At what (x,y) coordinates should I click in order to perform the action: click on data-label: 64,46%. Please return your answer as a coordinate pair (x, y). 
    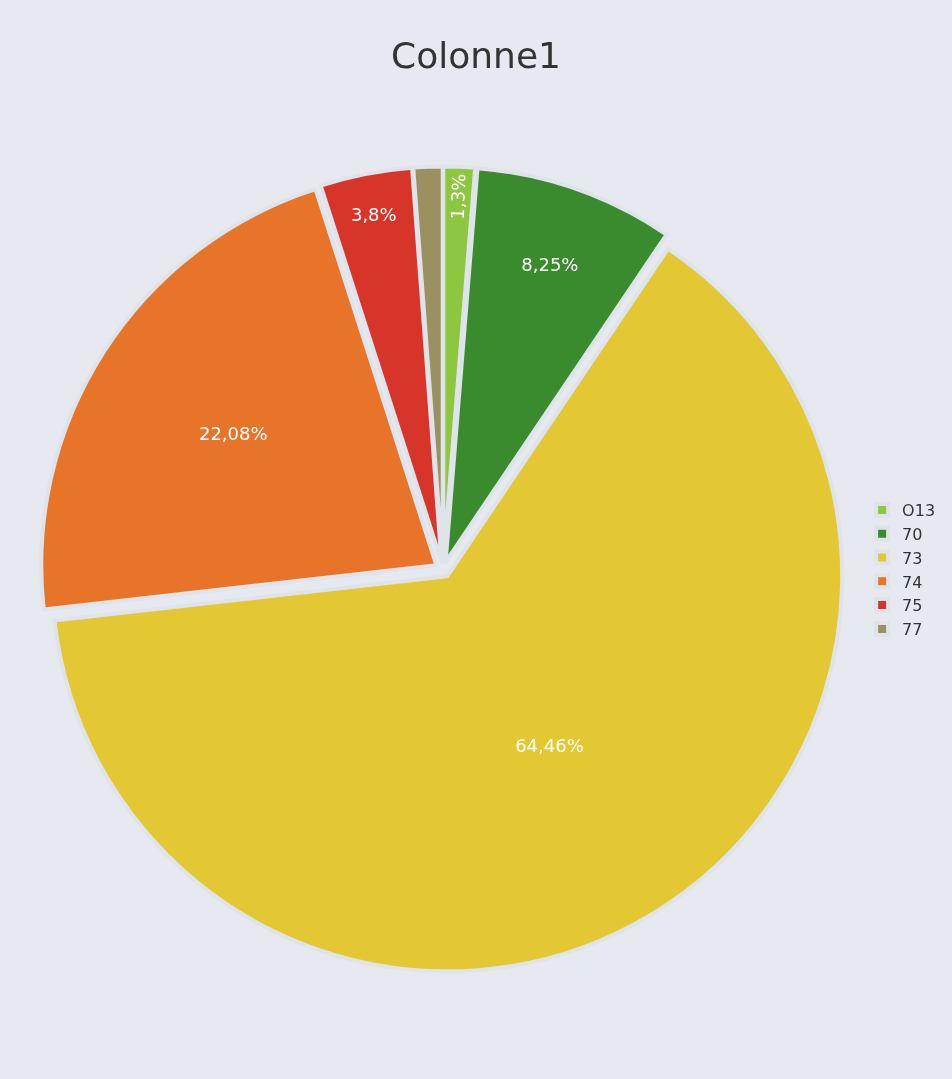
    Looking at the image, I should click on (549, 745).